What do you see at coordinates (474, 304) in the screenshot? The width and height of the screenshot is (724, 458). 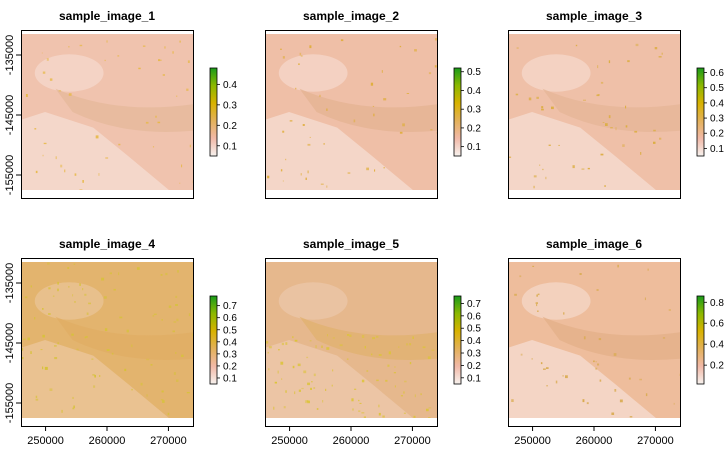 I see `legend-tick-label: 0.7` at bounding box center [474, 304].